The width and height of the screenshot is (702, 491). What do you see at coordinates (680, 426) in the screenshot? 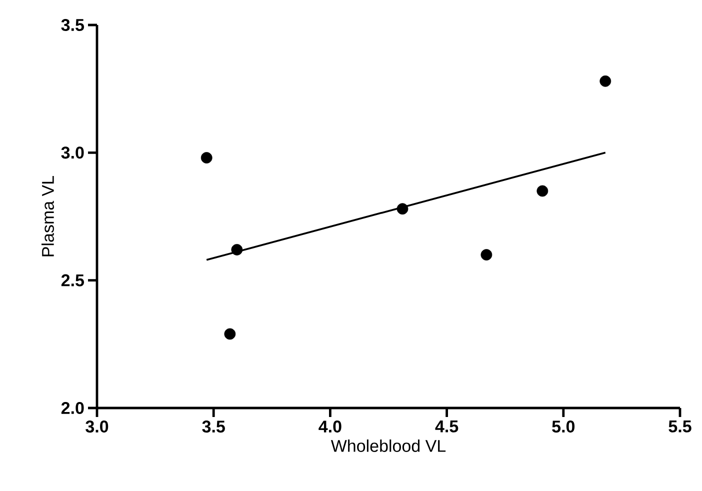
I see `x-tick-label: 5.5` at bounding box center [680, 426].